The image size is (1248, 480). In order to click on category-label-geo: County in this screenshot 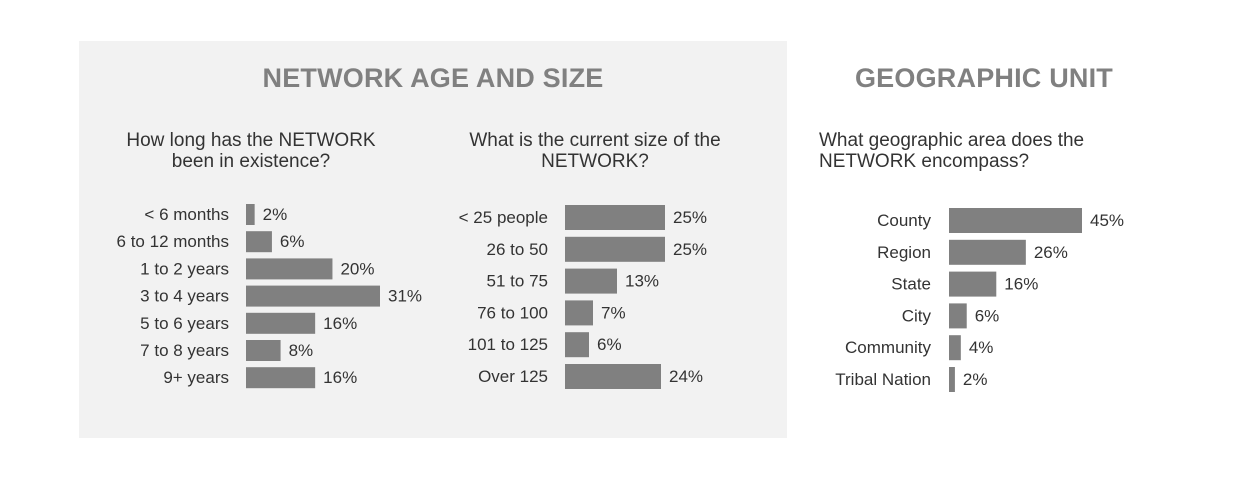, I will do `click(904, 220)`.